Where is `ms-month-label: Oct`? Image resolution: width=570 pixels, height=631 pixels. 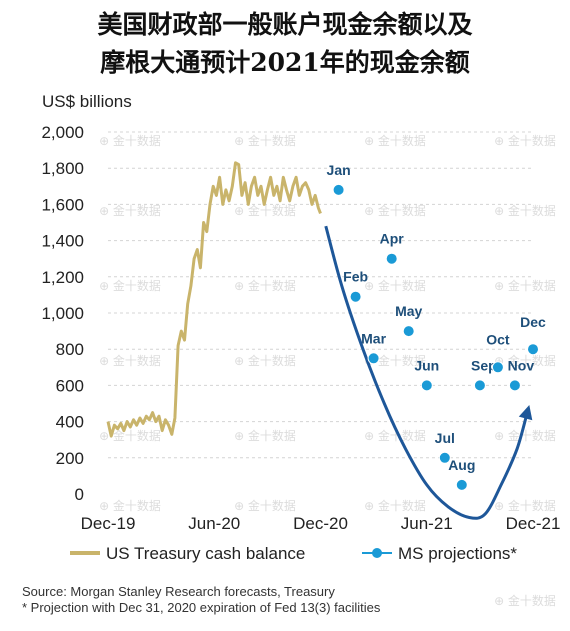 ms-month-label: Oct is located at coordinates (498, 339).